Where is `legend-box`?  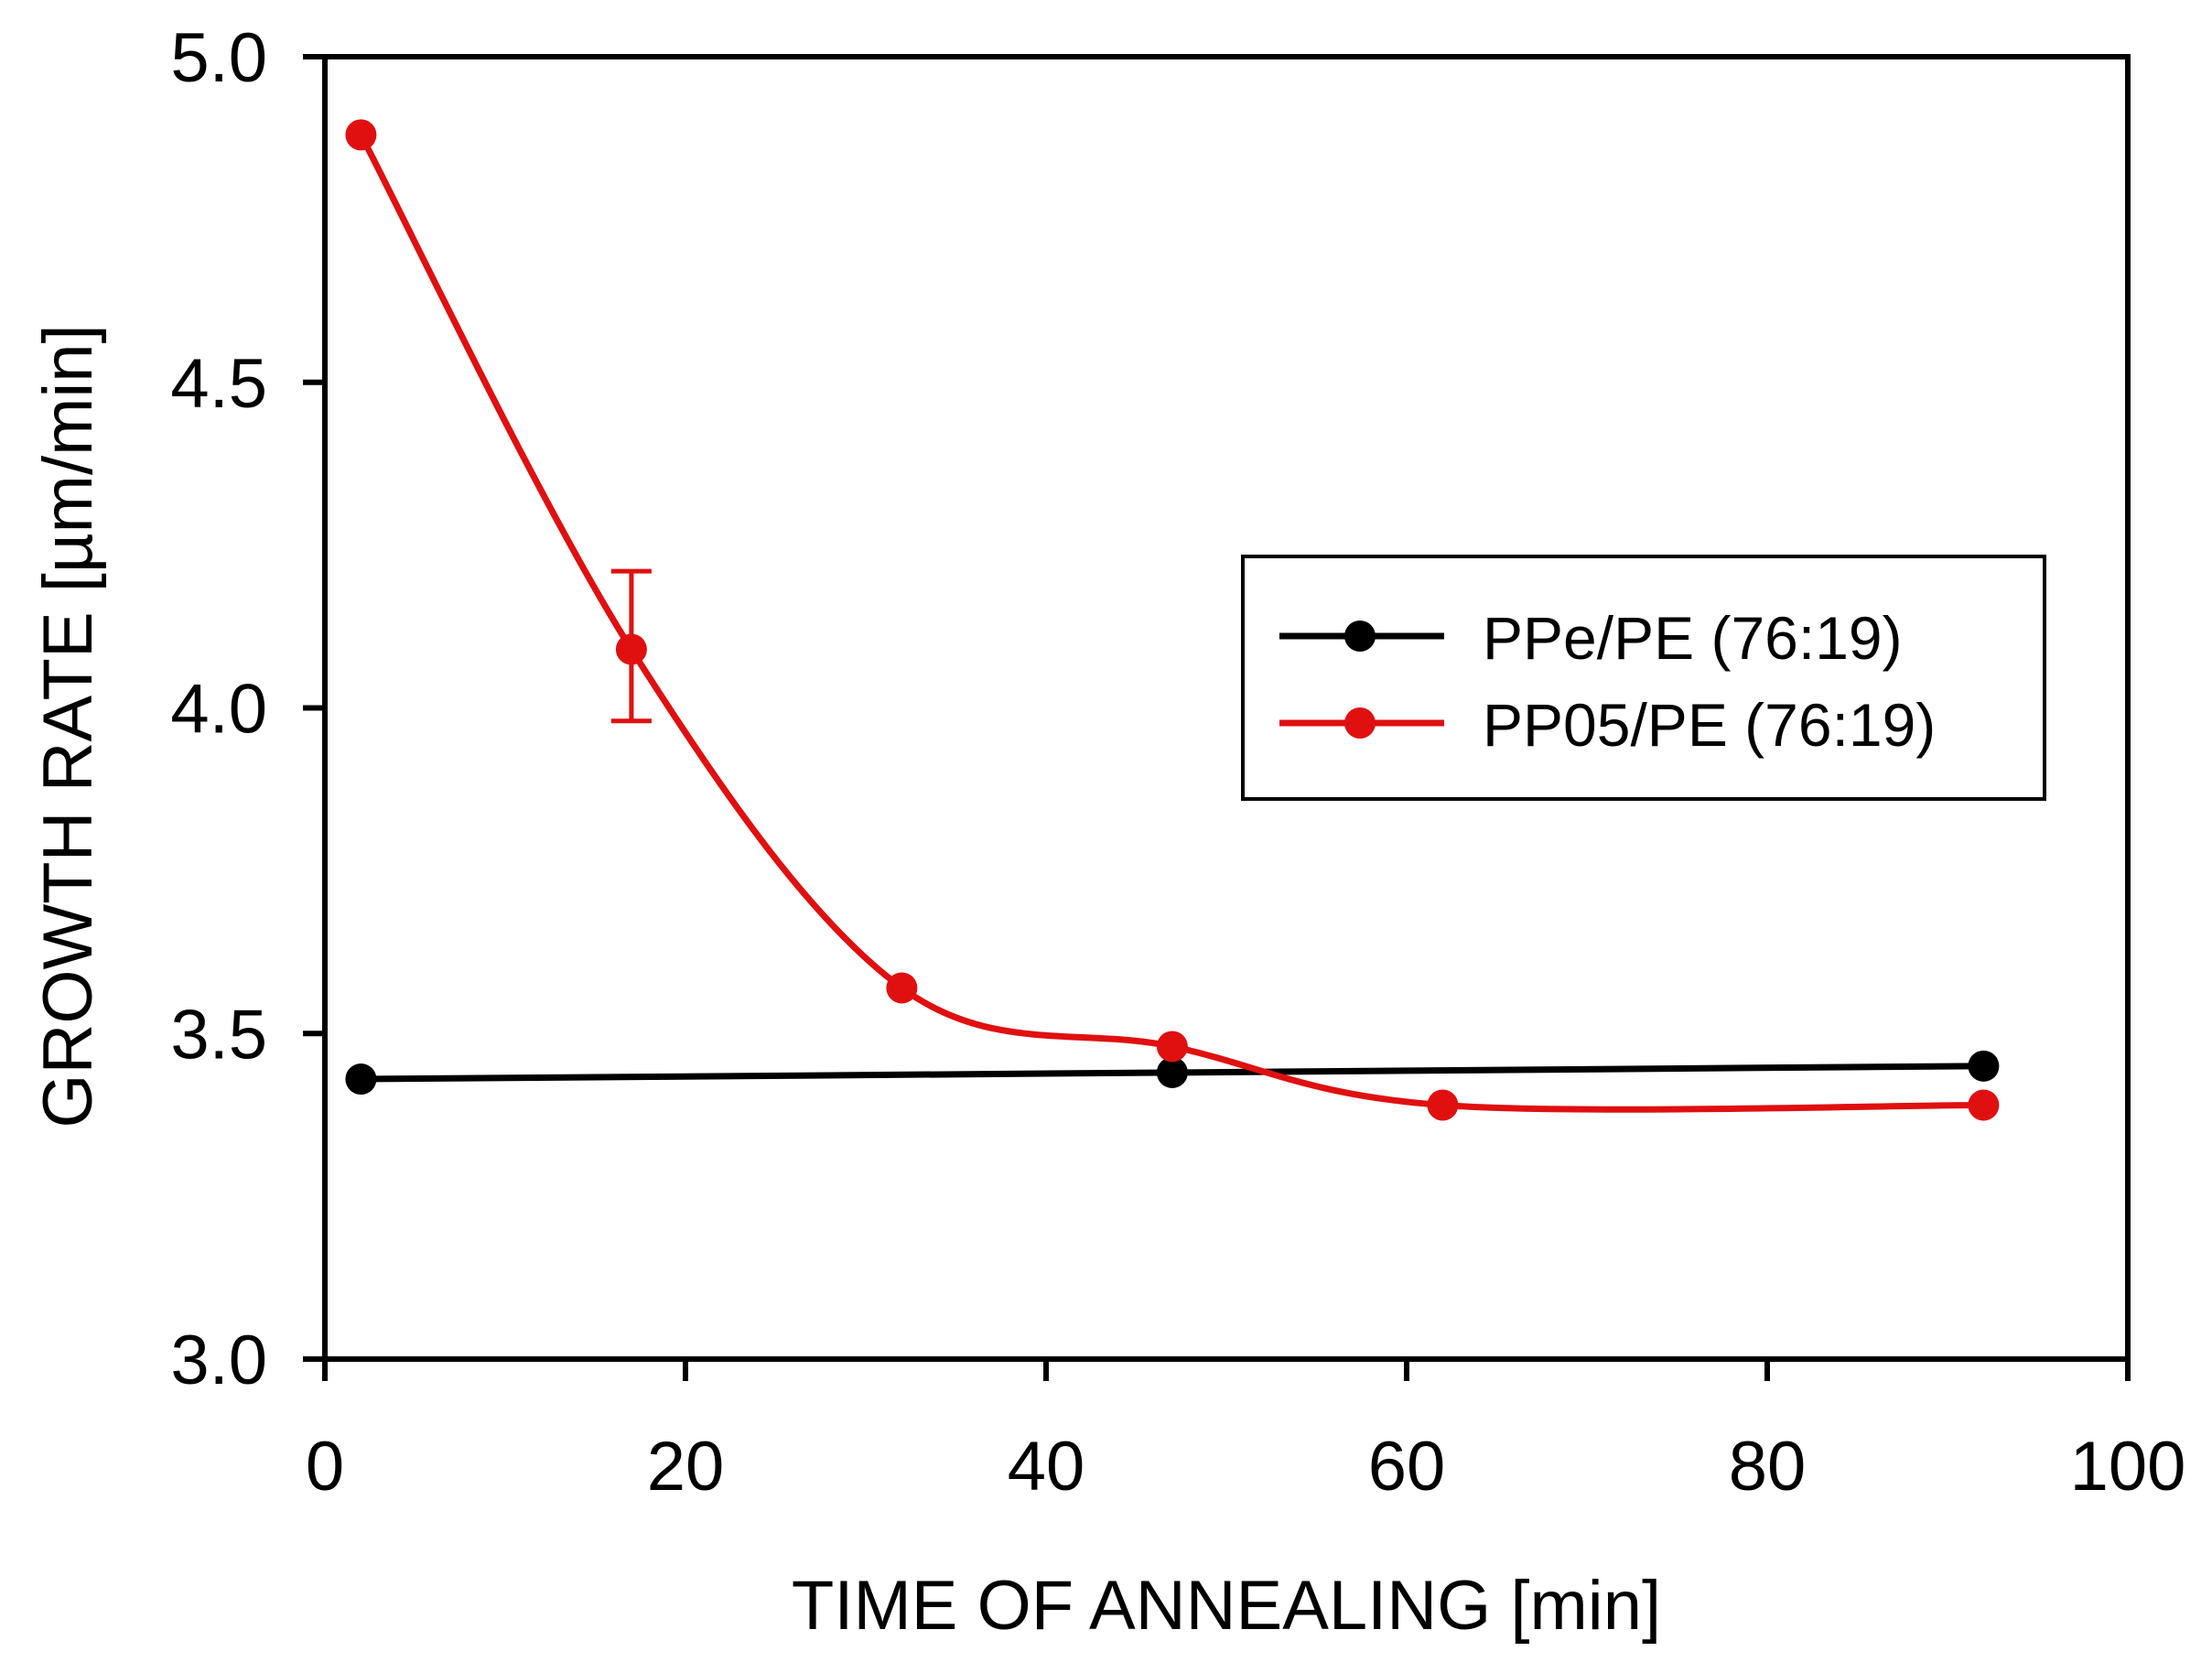 legend-box is located at coordinates (1643, 678).